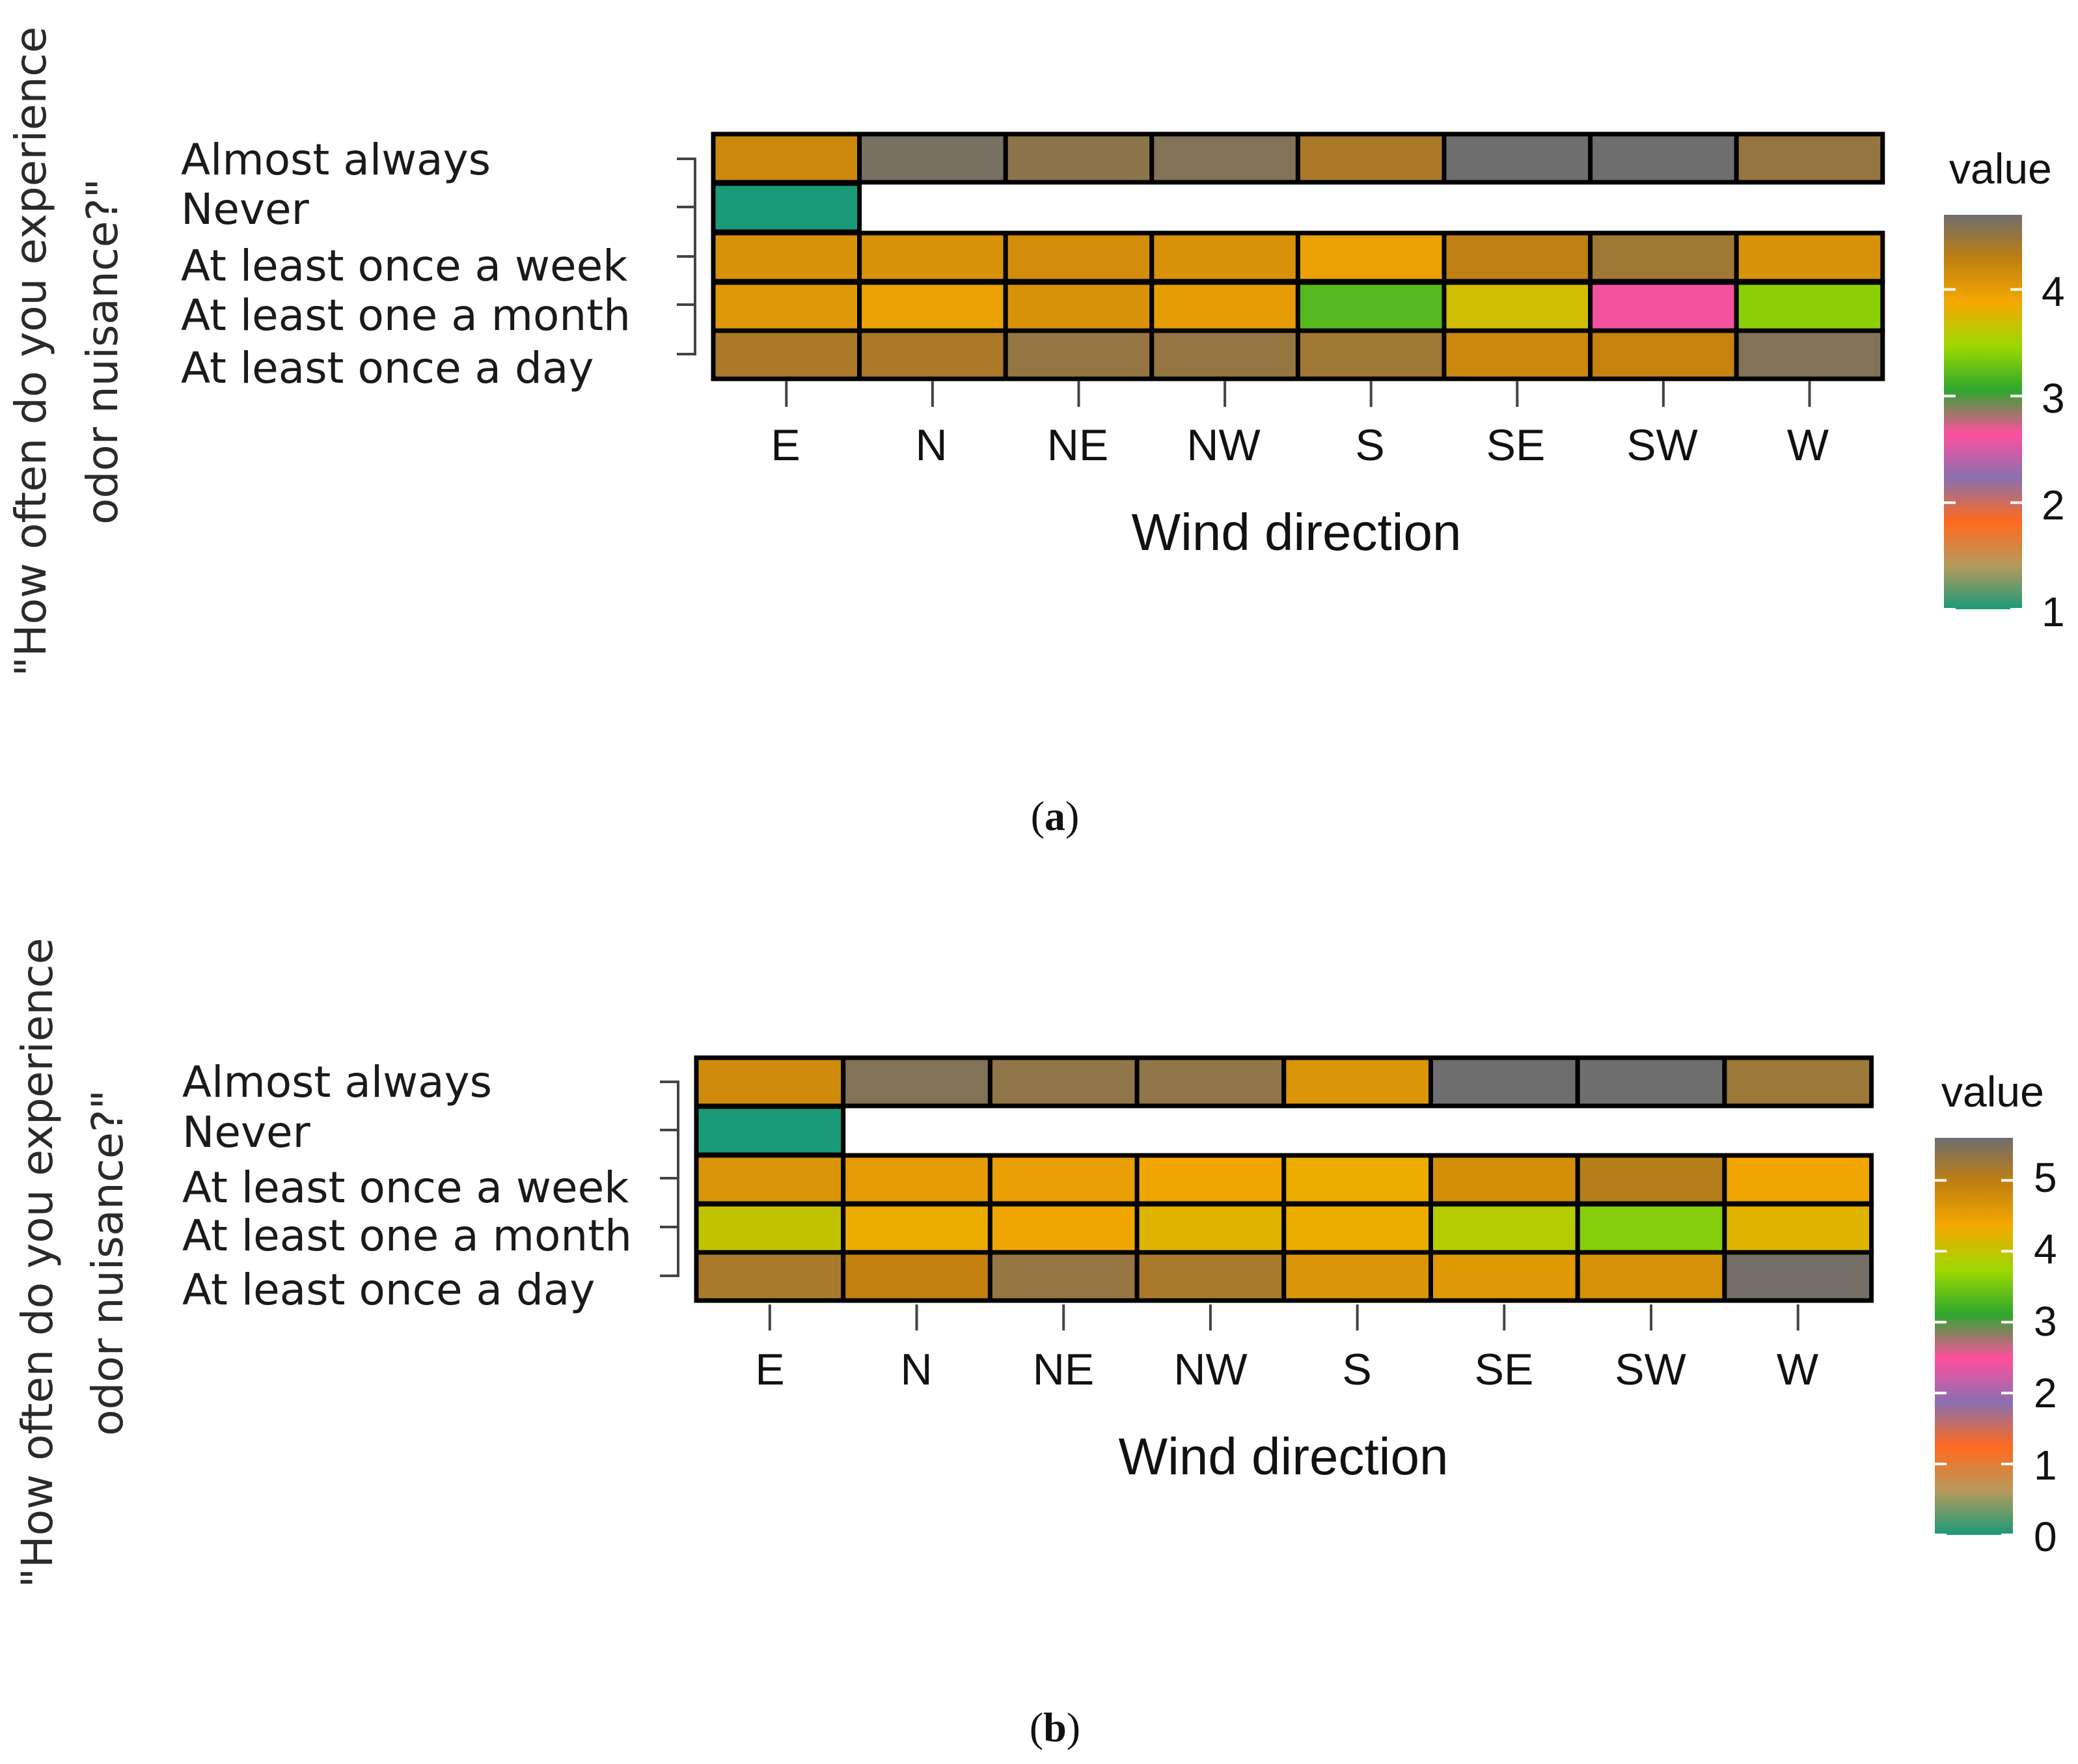  I want to click on heatmap-cell-a-r4-c6, so click(1664, 354).